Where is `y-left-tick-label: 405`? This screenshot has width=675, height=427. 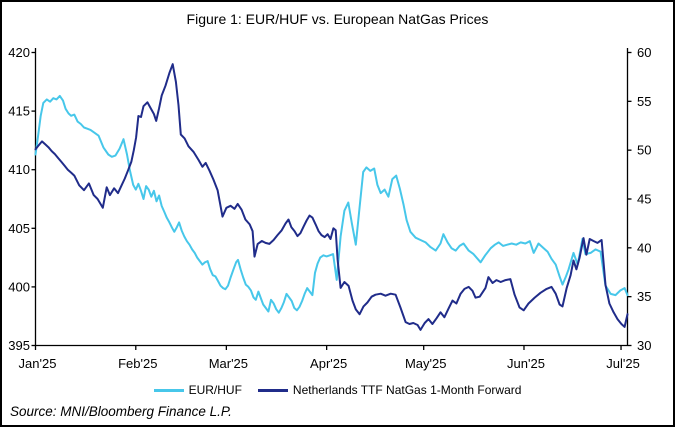 y-left-tick-label: 405 is located at coordinates (19, 228).